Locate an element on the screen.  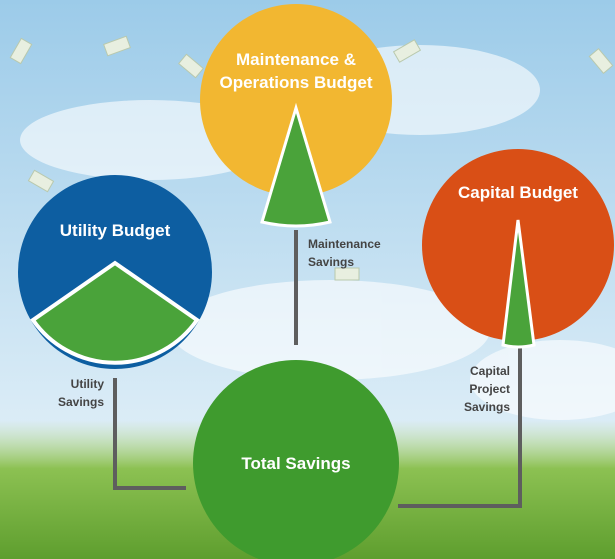
flow-label: Maintenance is located at coordinates (344, 244).